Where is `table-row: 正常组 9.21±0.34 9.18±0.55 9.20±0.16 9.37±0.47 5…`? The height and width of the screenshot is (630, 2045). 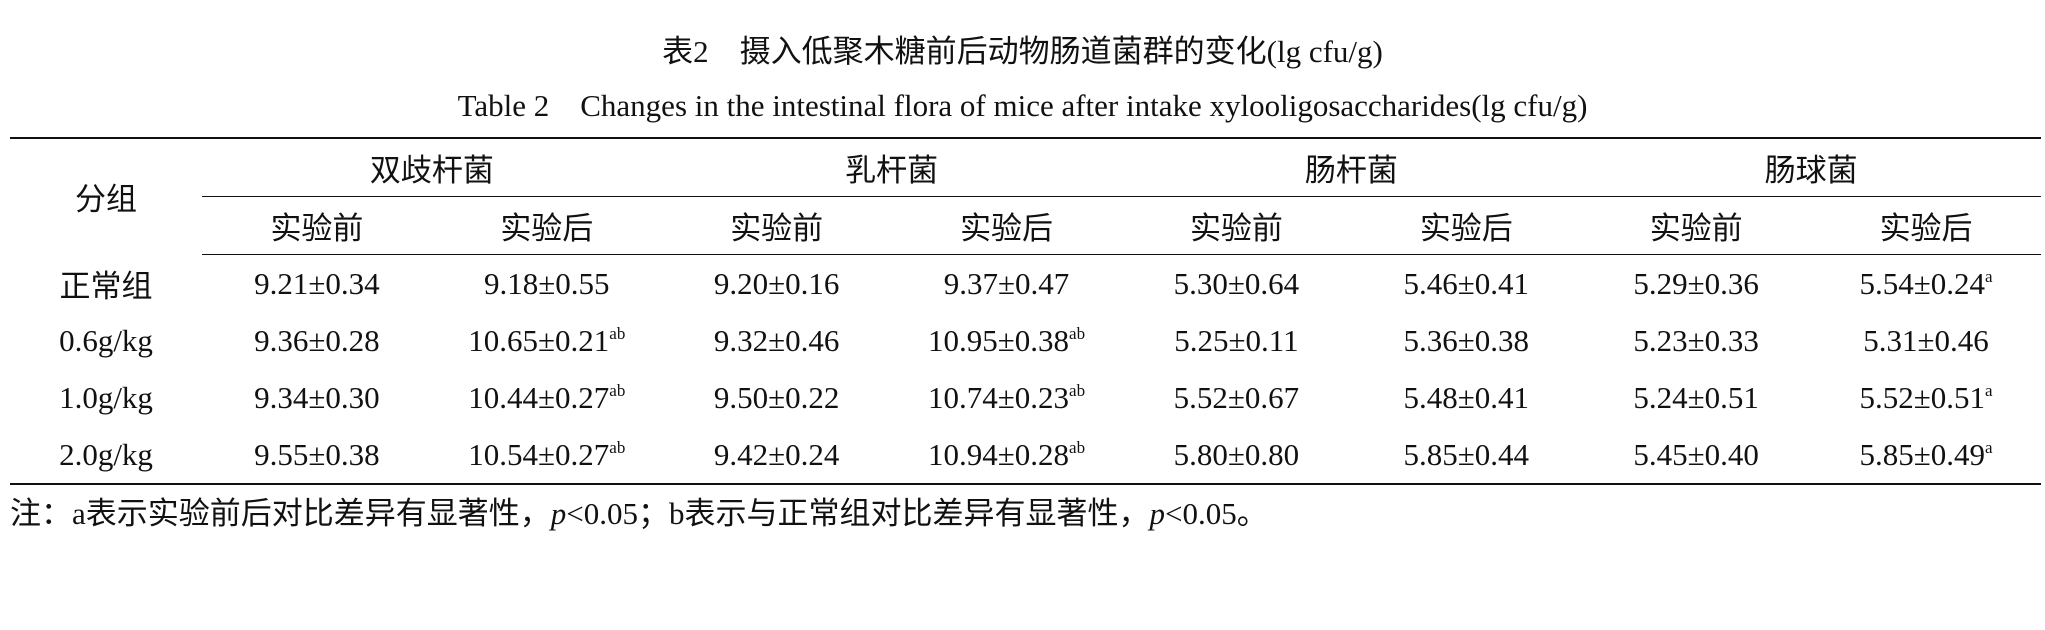
table-row: 正常组 9.21±0.34 9.18±0.55 9.20±0.16 9.37±0.47 5… is located at coordinates (1025, 284).